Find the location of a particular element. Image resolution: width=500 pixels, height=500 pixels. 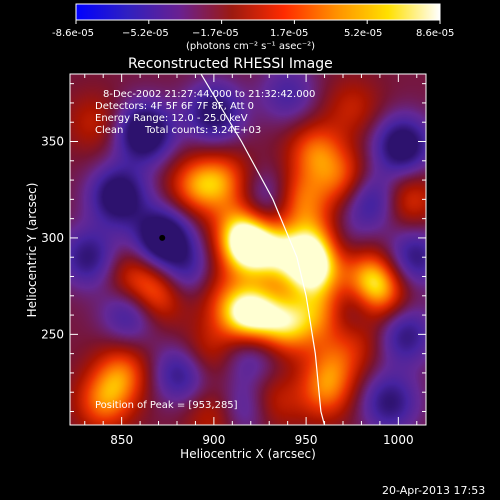

annotation-method: Clean is located at coordinates (109, 130).